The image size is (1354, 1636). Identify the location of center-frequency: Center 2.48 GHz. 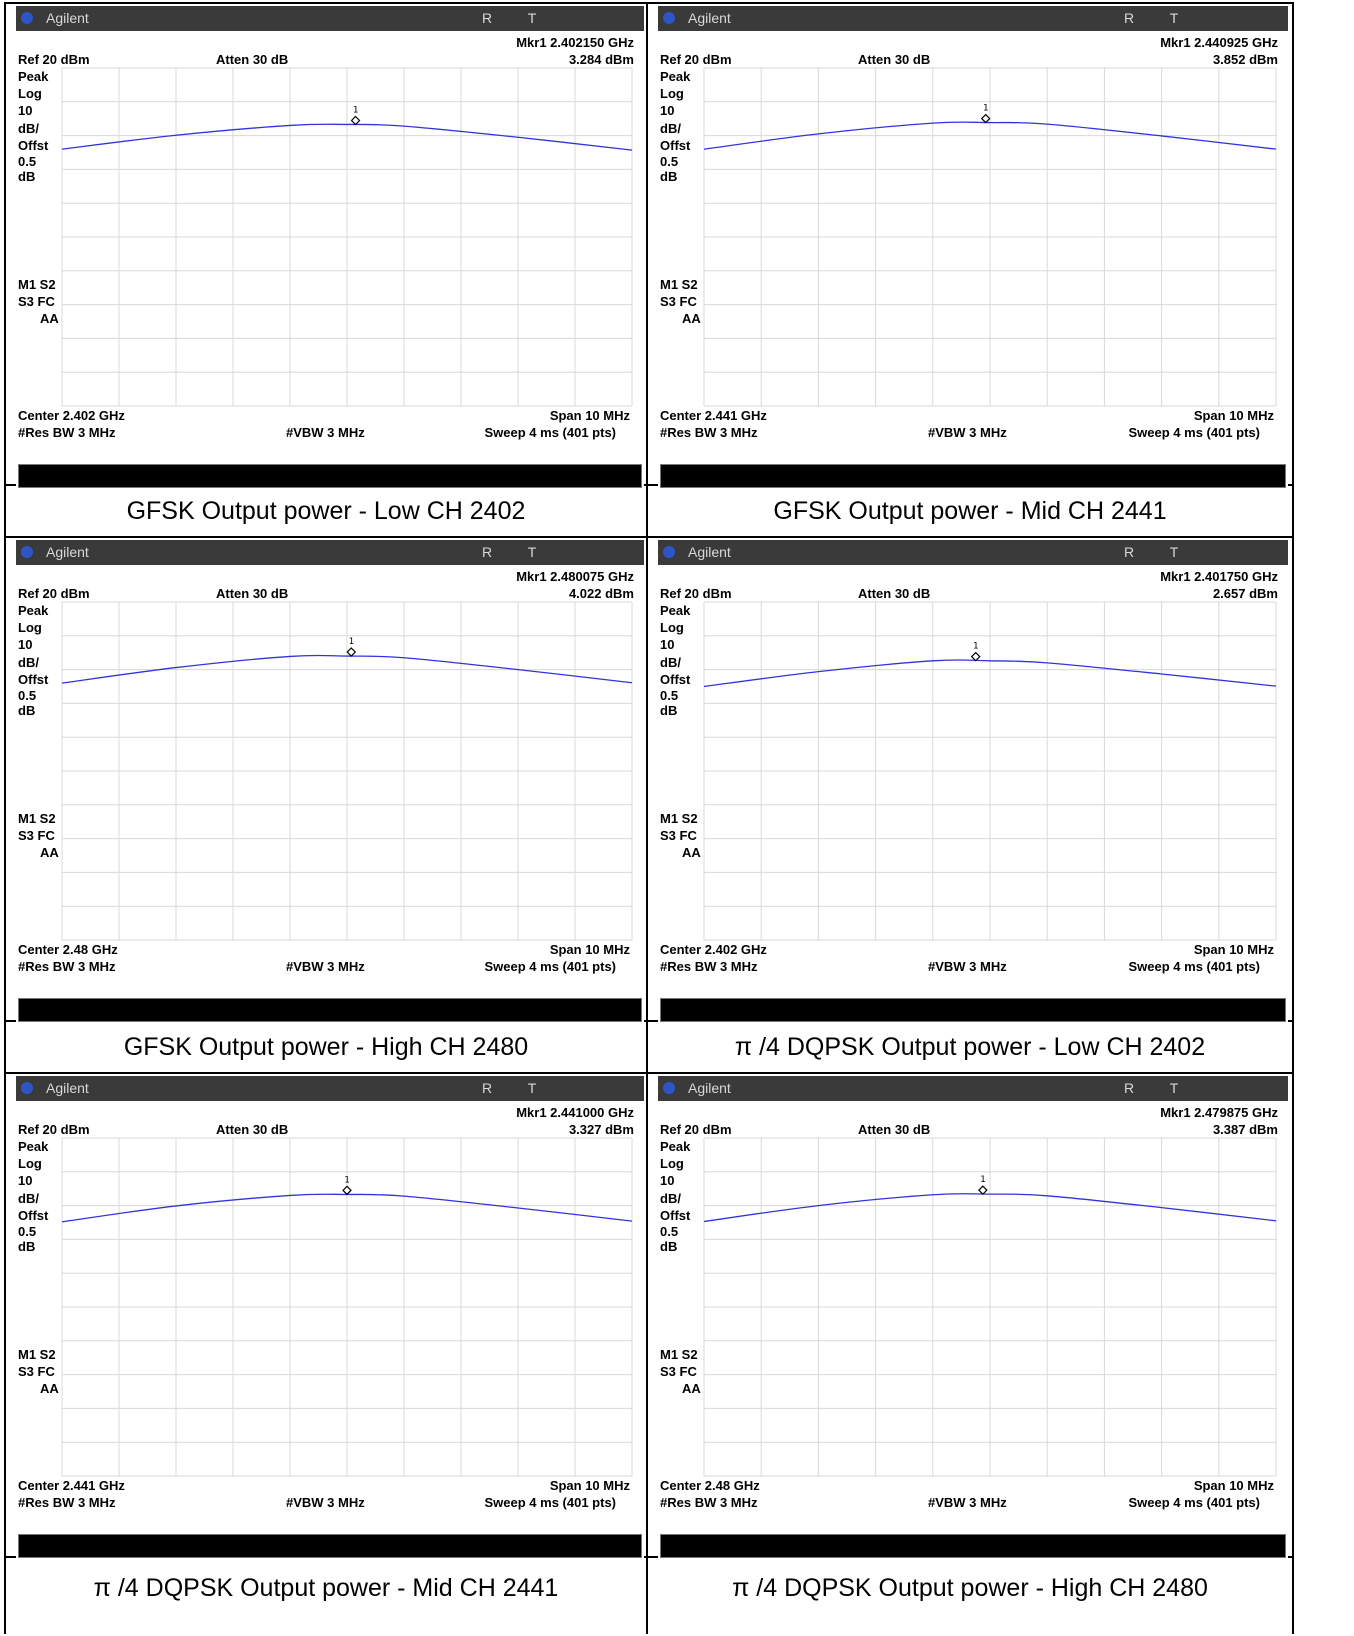
(710, 1485).